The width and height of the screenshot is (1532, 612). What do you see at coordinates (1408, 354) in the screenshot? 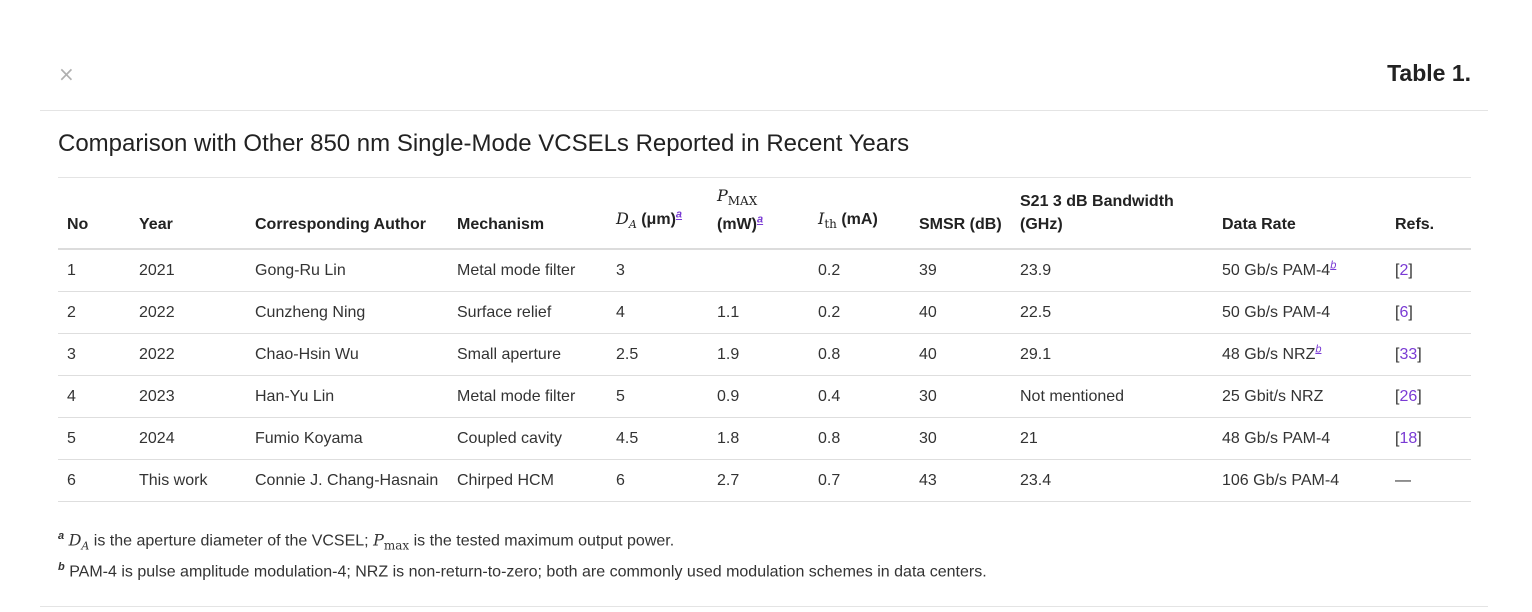
I see `reference-link: 33` at bounding box center [1408, 354].